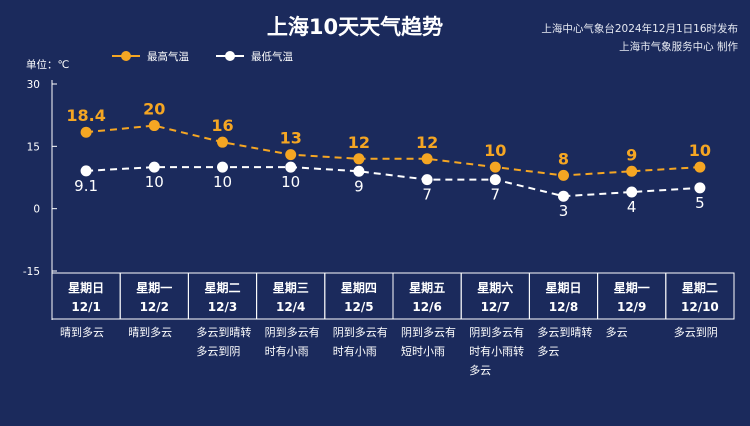 The image size is (750, 426). I want to click on high-temp-label: 13, so click(291, 138).